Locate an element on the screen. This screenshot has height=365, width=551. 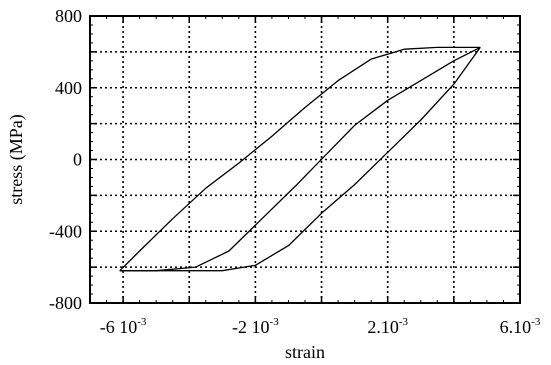
x-tick-labels: -6 10-3 -2 10-3 2.10-3 6.10-3 is located at coordinates (320, 326).